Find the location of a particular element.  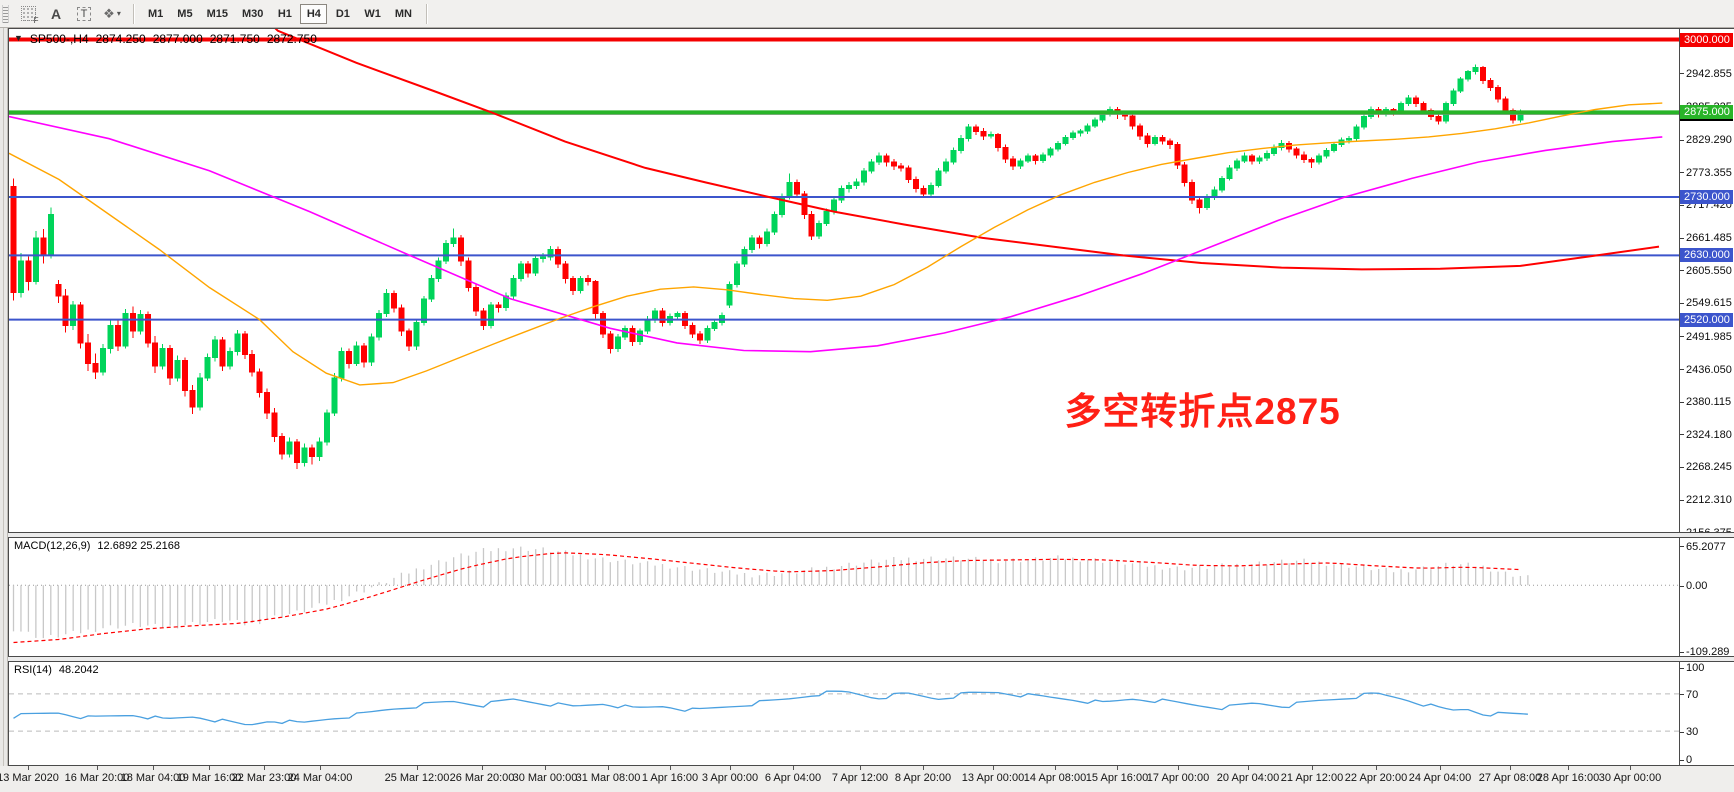

rsi-scale: 100 70 30 0 is located at coordinates (1707, 713).